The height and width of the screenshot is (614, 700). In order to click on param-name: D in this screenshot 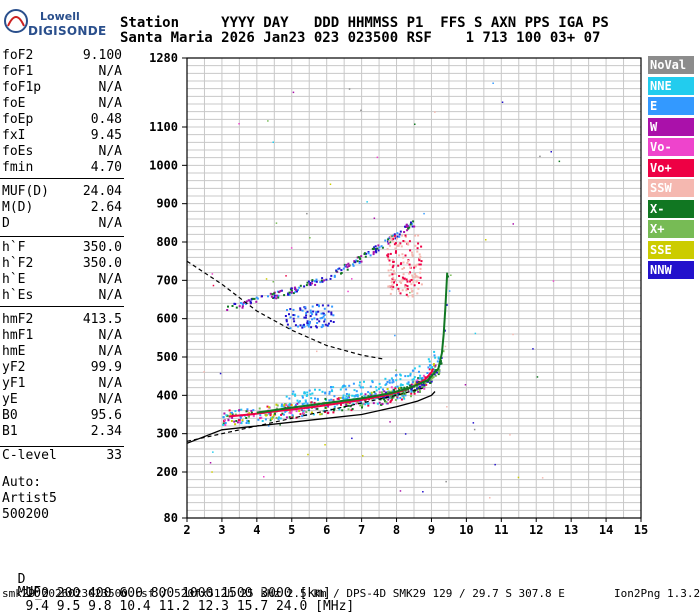, I will do `click(6, 223)`.